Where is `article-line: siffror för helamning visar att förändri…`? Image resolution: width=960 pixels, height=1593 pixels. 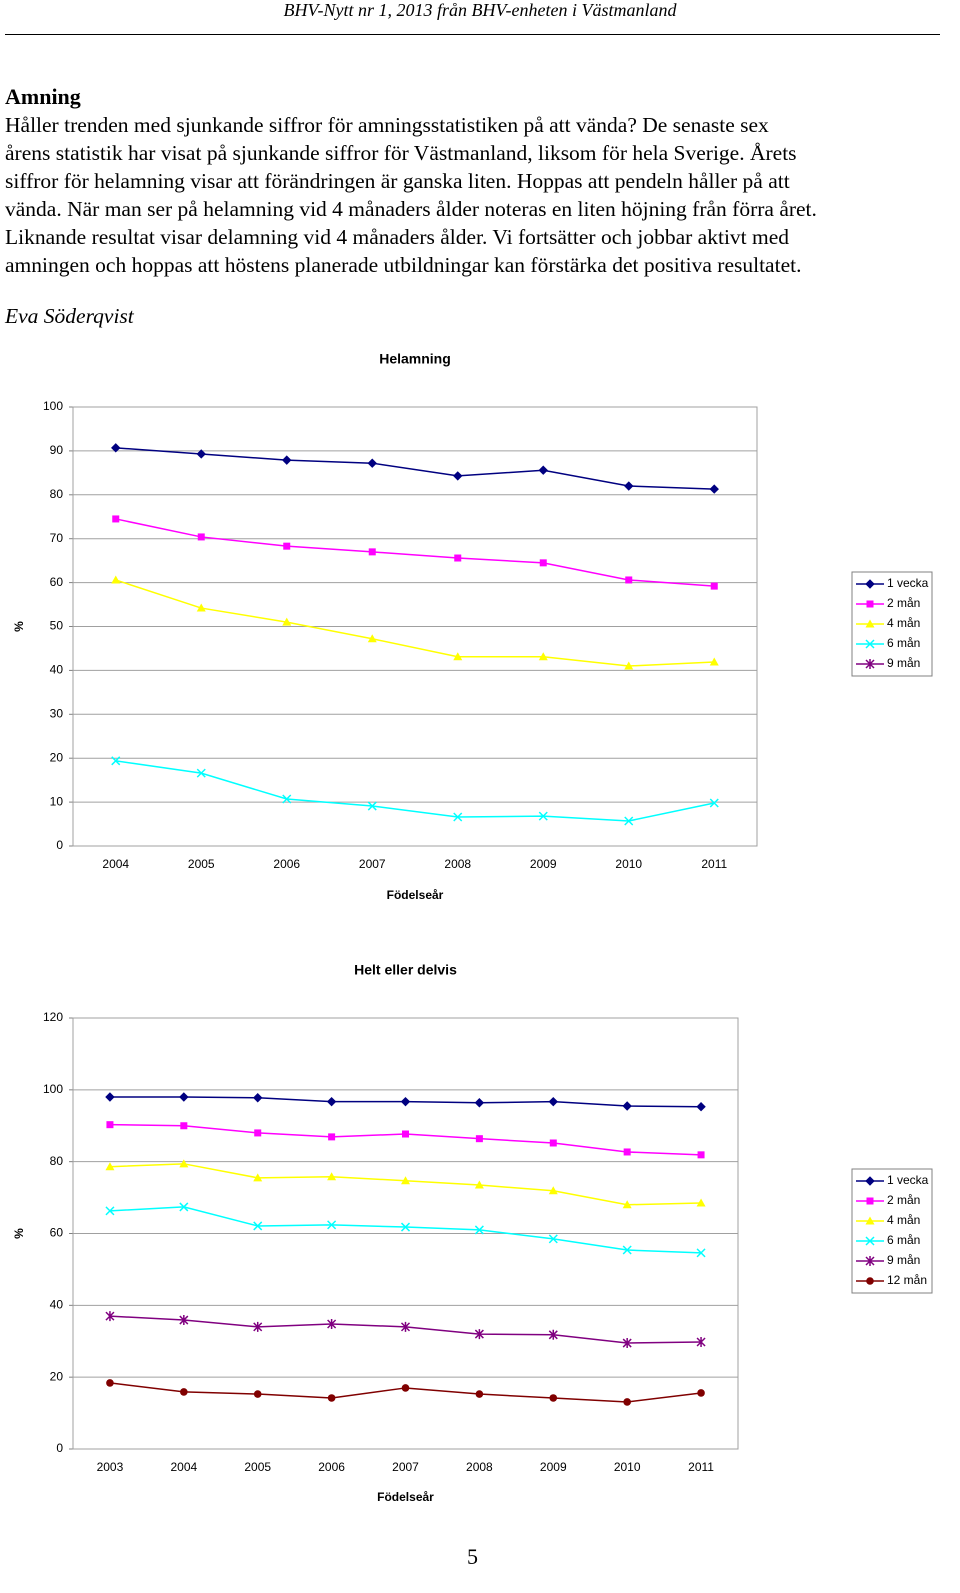
article-line: siffror för helamning visar att förändri… is located at coordinates (397, 181).